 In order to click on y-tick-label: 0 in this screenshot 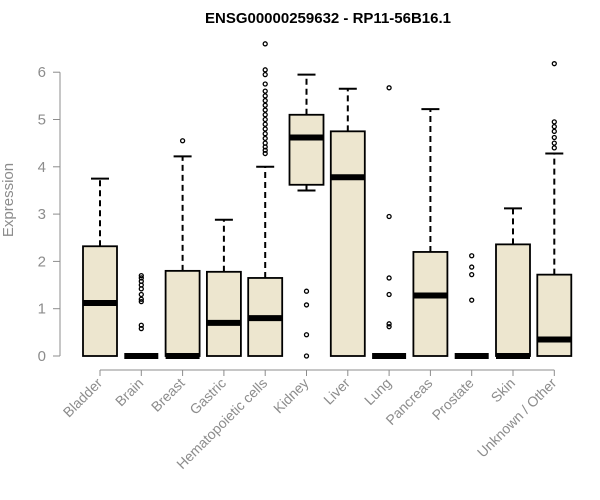, I will do `click(42, 356)`.